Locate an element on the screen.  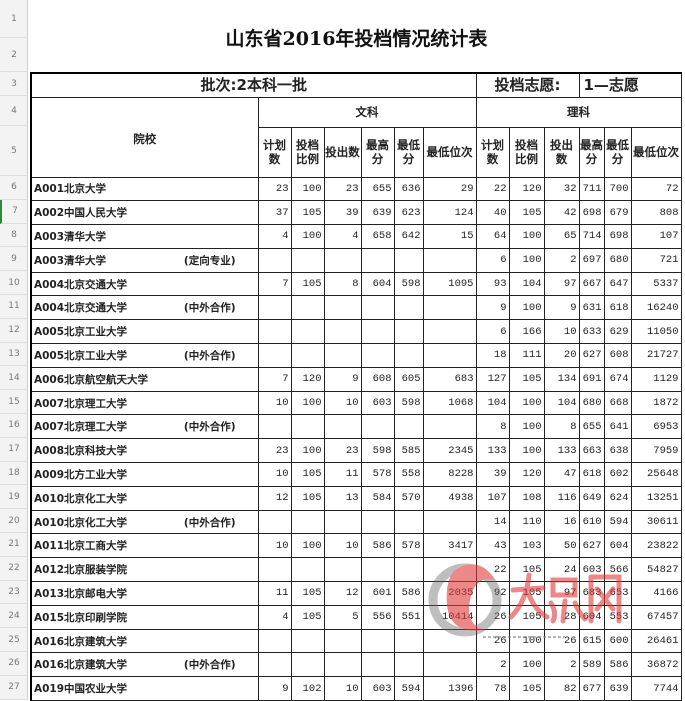
science-value-cell: 8 is located at coordinates (492, 427).